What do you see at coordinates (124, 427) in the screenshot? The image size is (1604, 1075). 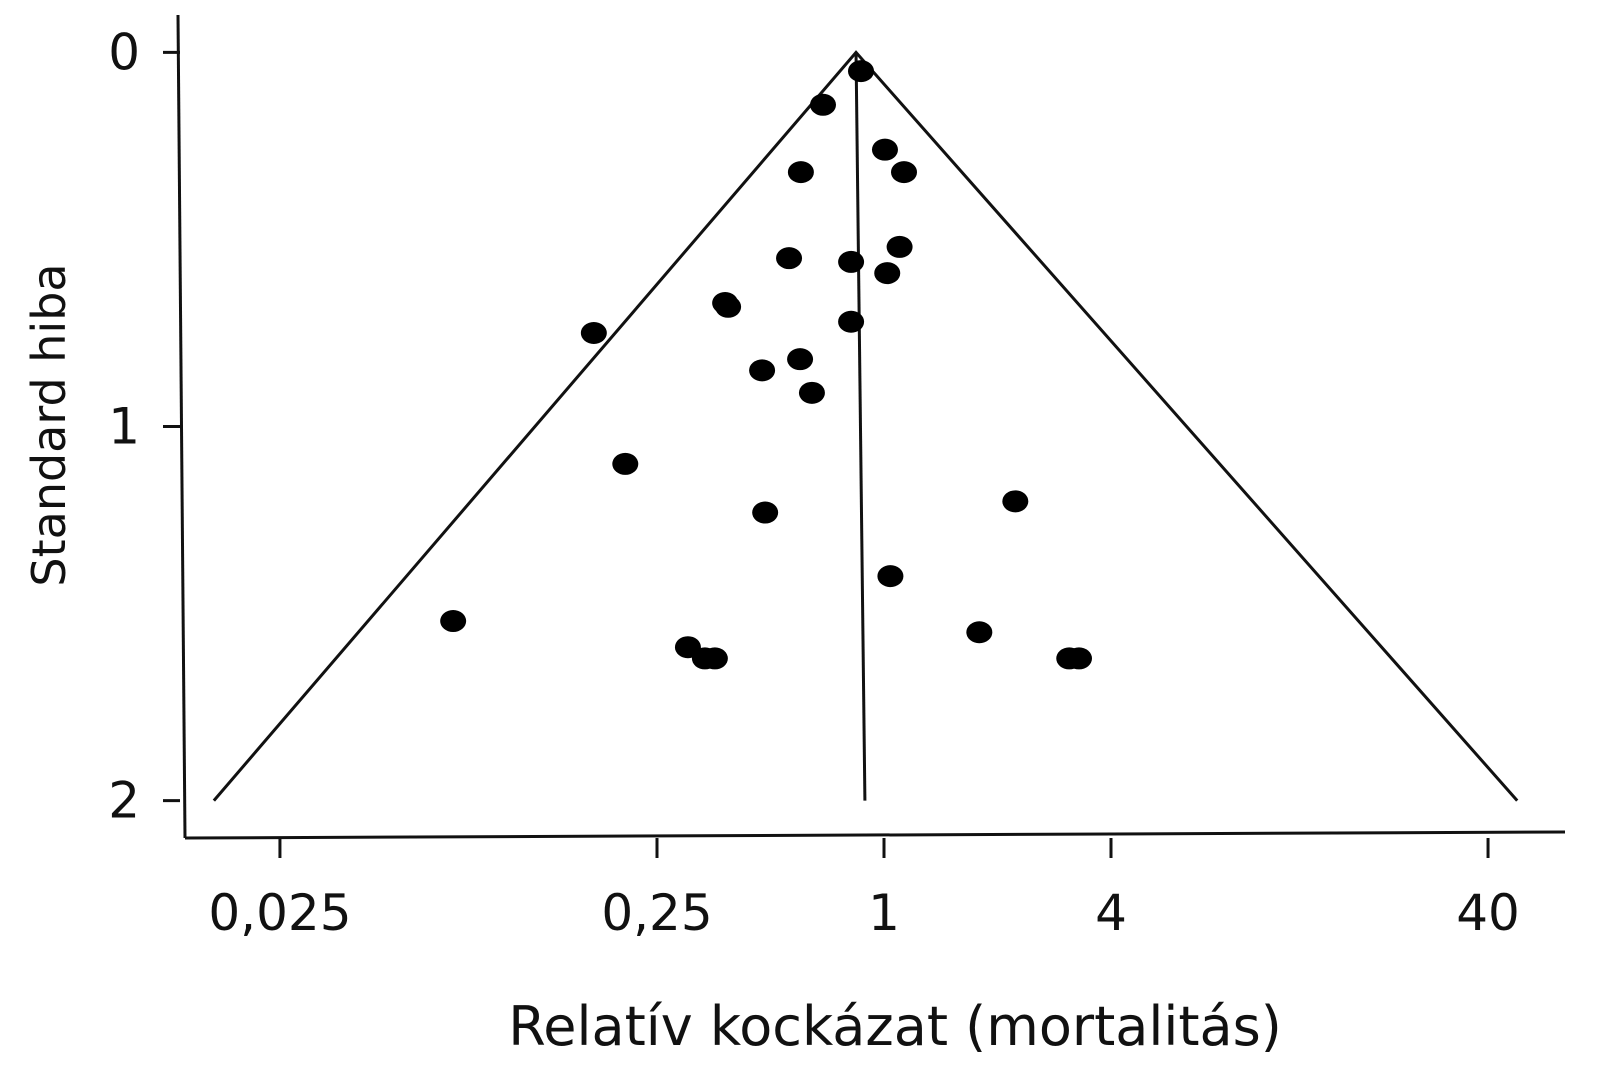 I see `y-tick-label: 1` at bounding box center [124, 427].